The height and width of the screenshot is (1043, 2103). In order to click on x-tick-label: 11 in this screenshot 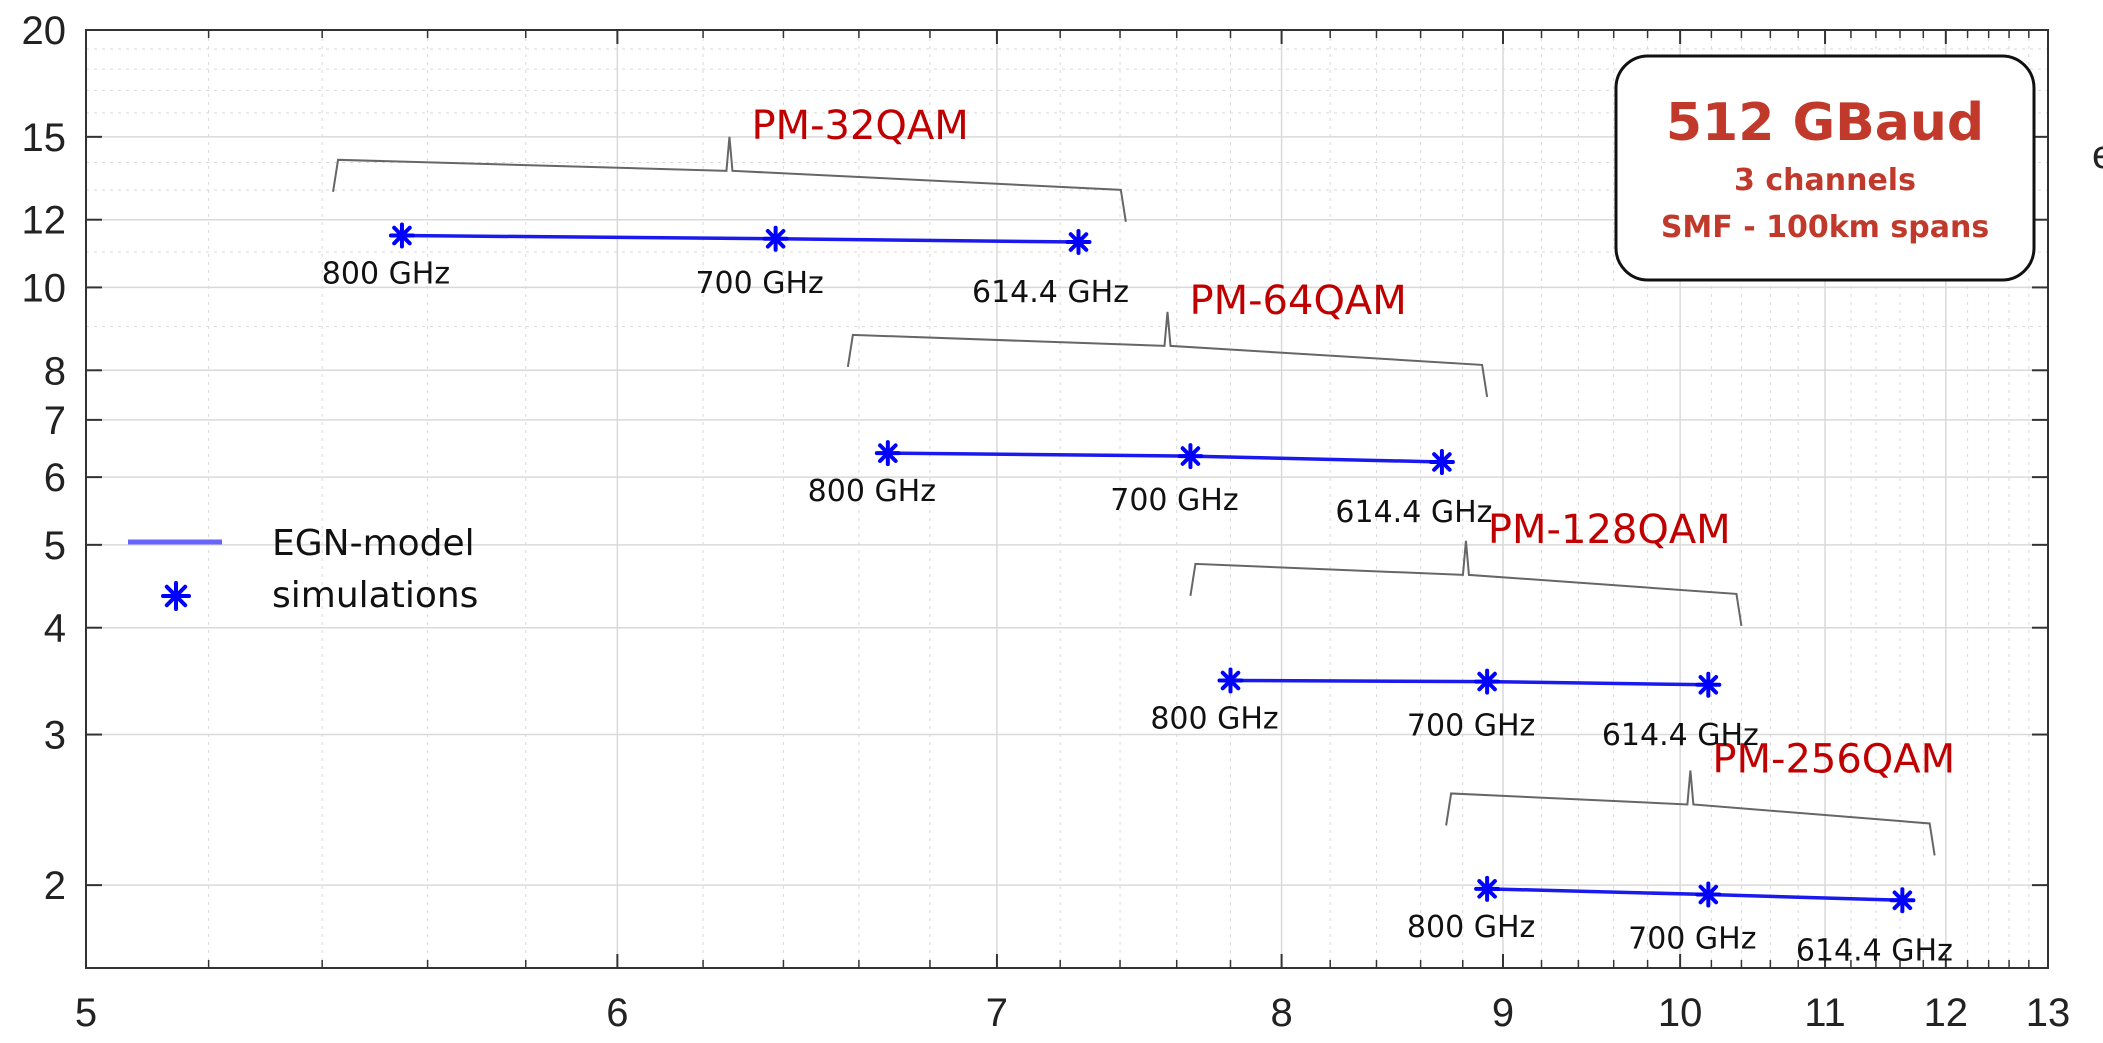, I will do `click(1825, 1013)`.